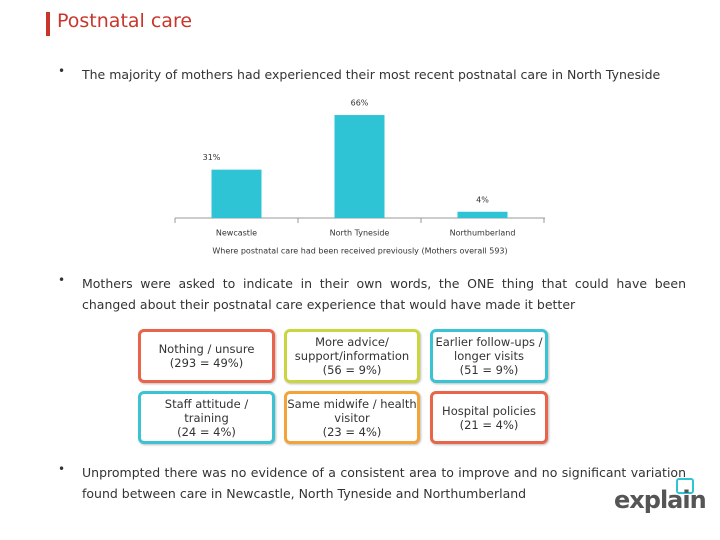  What do you see at coordinates (125, 21) in the screenshot?
I see `slide-title: Postnatal care` at bounding box center [125, 21].